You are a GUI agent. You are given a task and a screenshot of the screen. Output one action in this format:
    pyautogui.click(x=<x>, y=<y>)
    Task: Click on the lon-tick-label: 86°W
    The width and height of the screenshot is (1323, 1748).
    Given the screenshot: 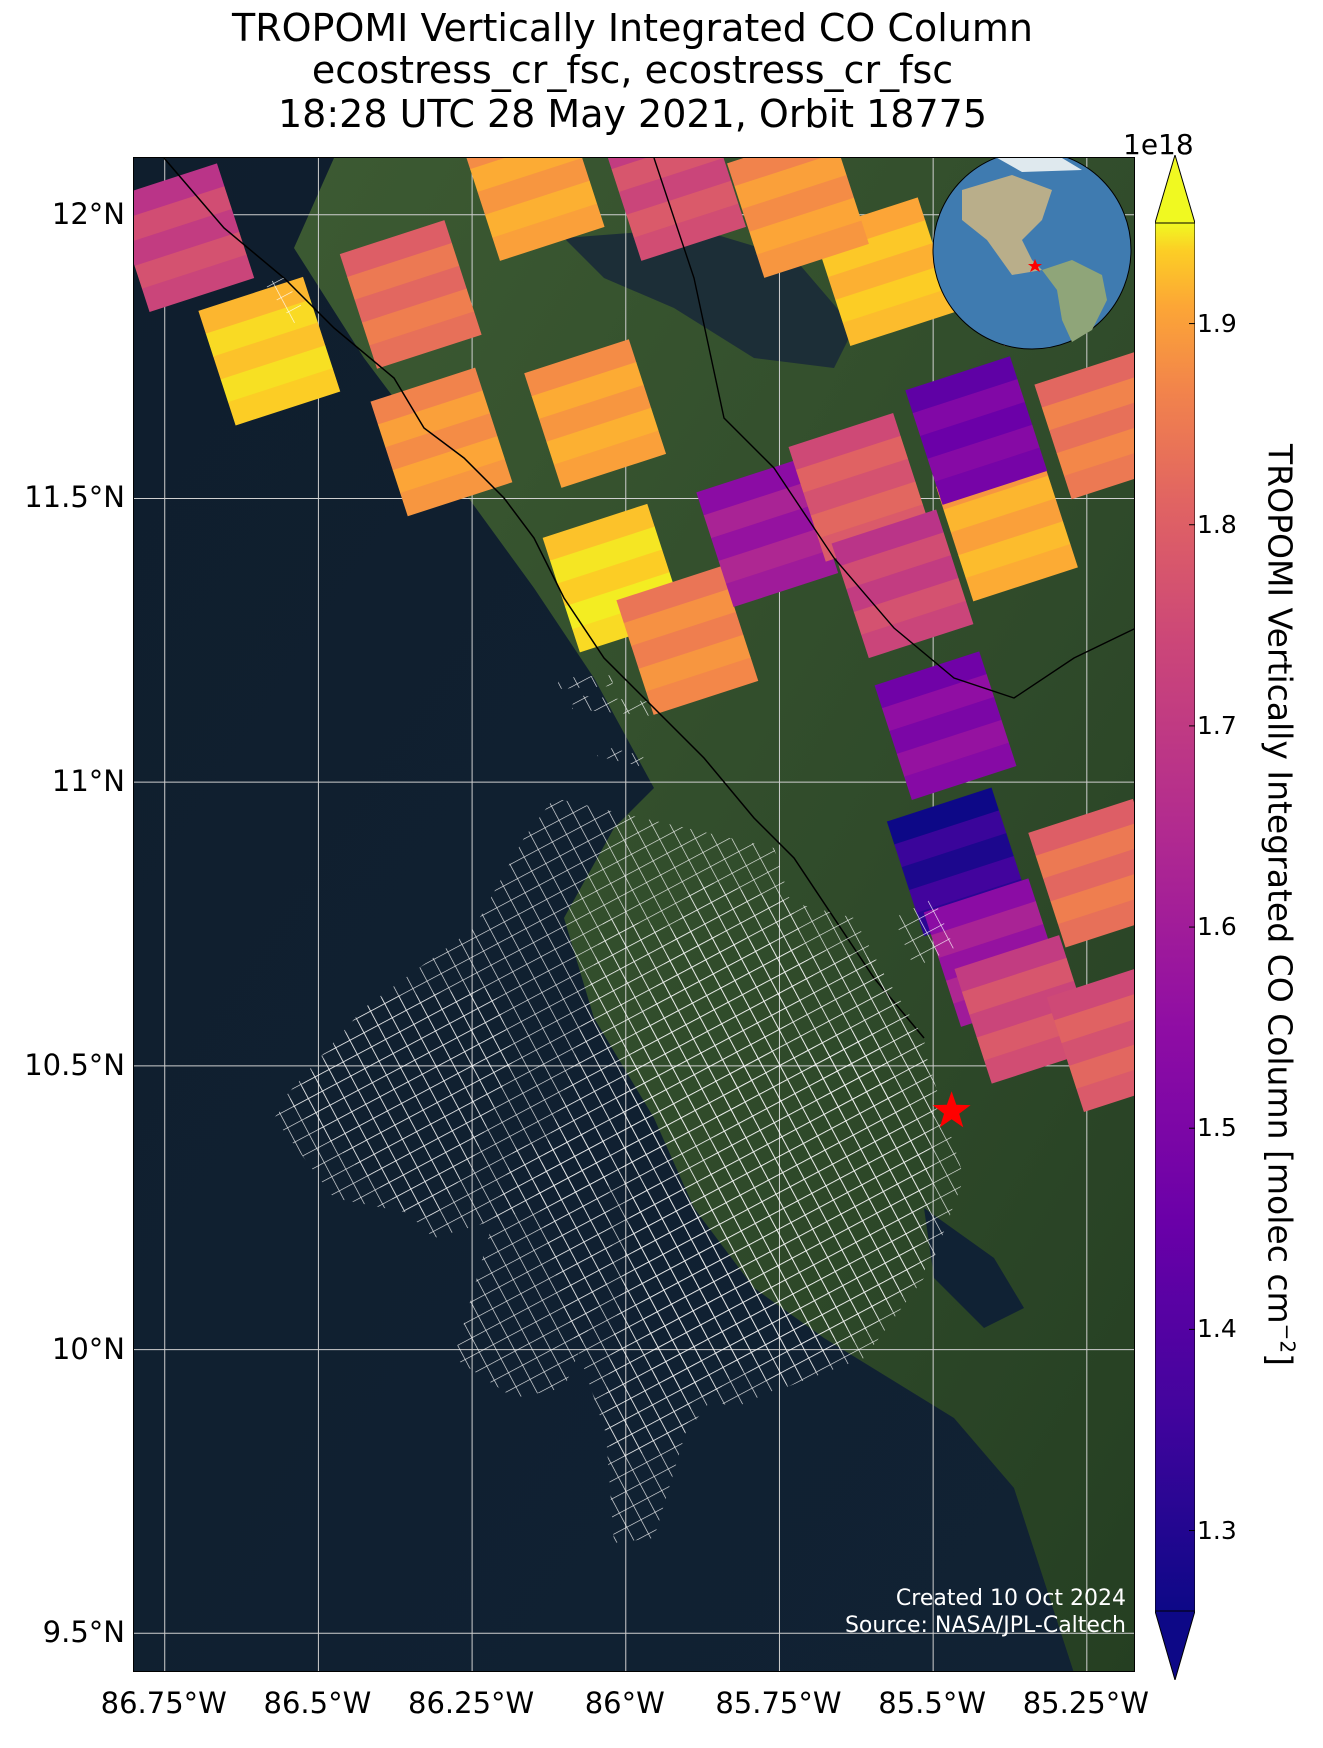 What is the action you would take?
    pyautogui.click(x=624, y=1703)
    